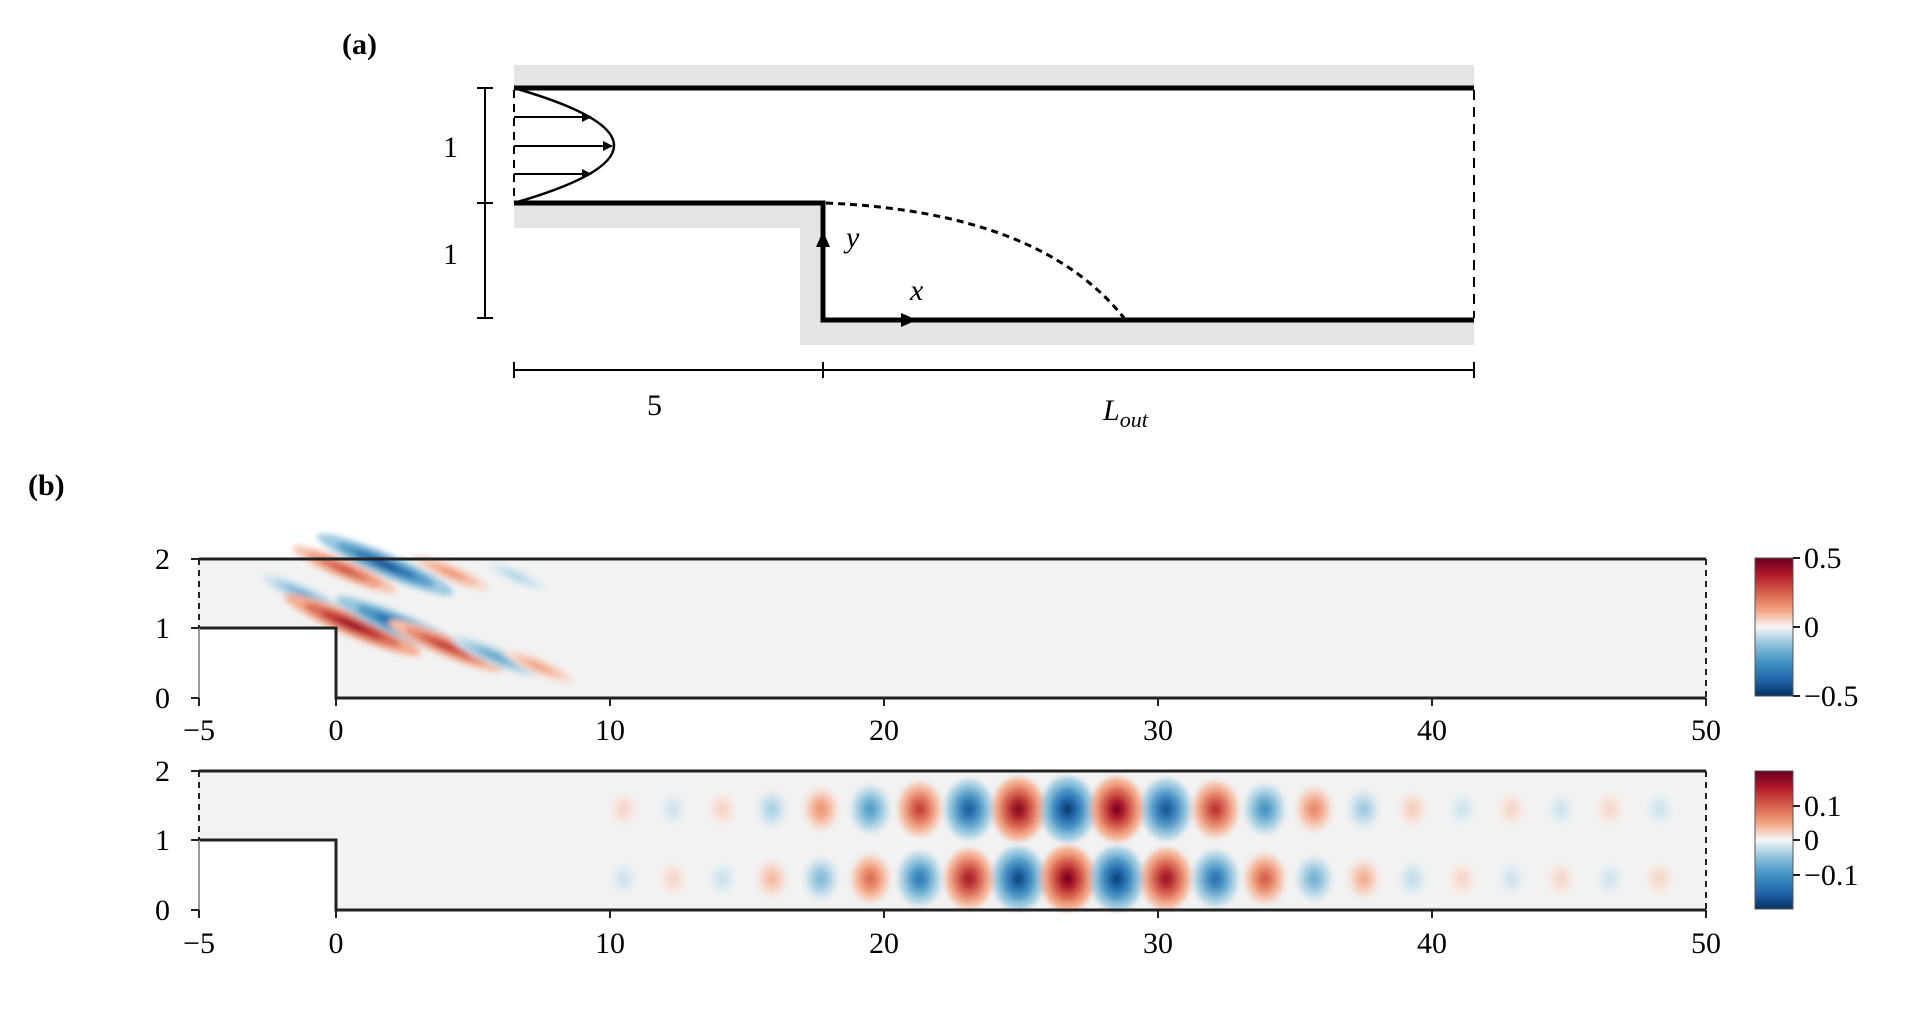  I want to click on heatmap-bottom-cells, so click(1142, 844).